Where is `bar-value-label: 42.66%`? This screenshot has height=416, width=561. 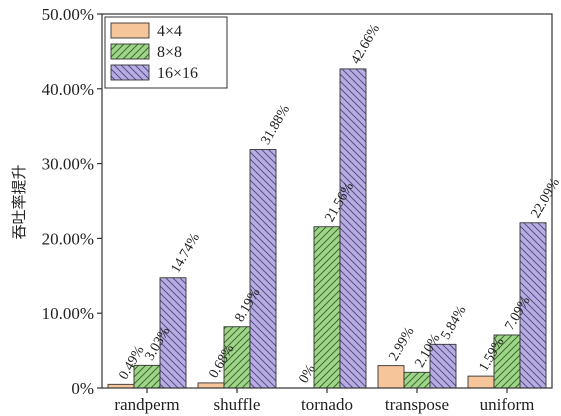
bar-value-label: 42.66% is located at coordinates (365, 44).